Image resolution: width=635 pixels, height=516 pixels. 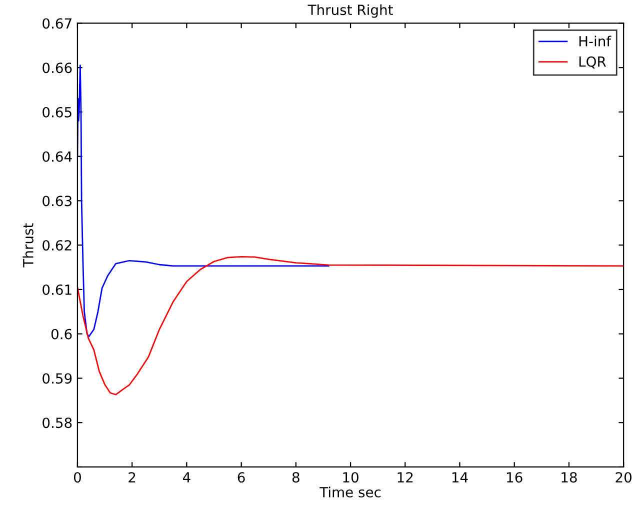 I want to click on y-tick-label: 0.59, so click(x=57, y=378).